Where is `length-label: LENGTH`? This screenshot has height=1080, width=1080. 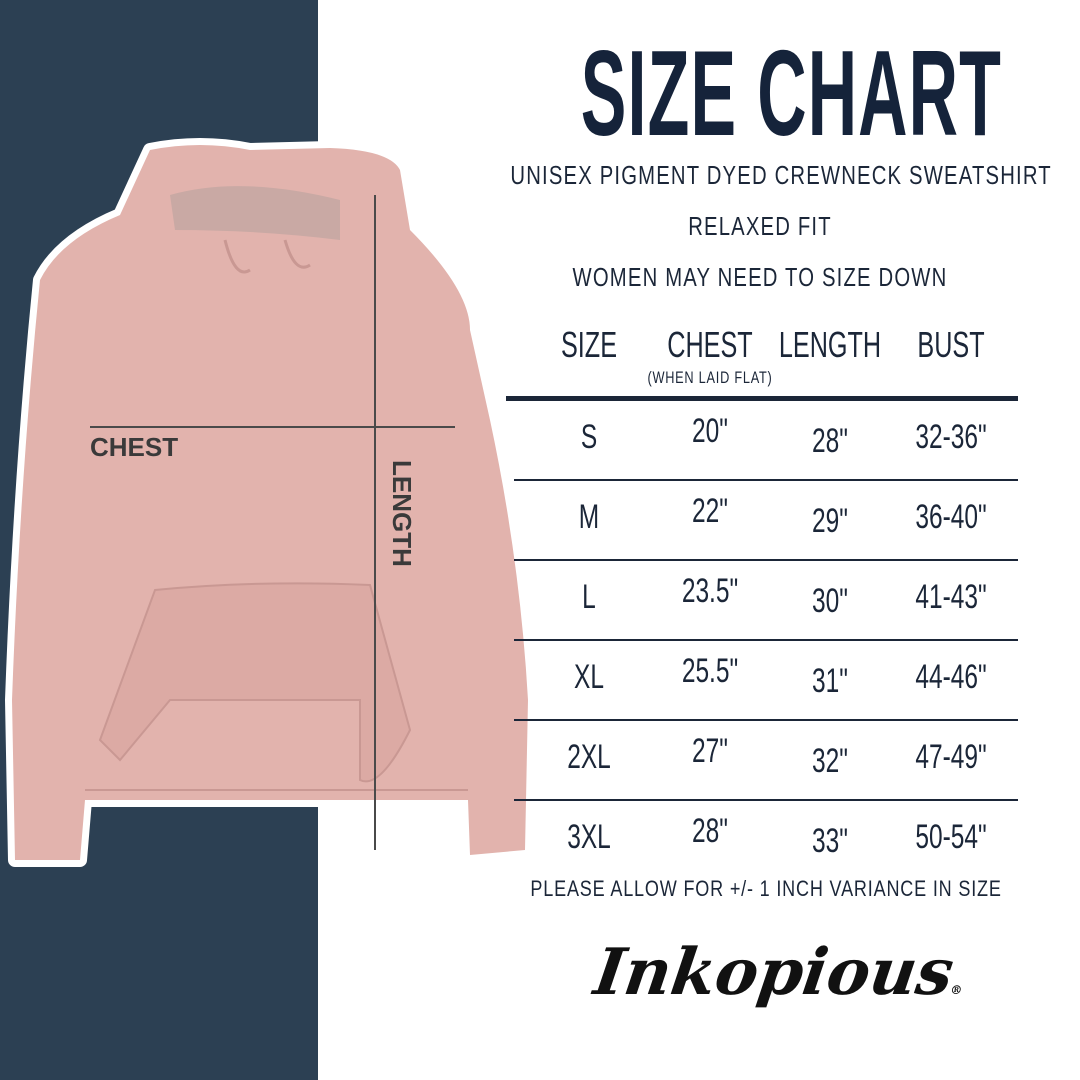
length-label: LENGTH is located at coordinates (402, 513).